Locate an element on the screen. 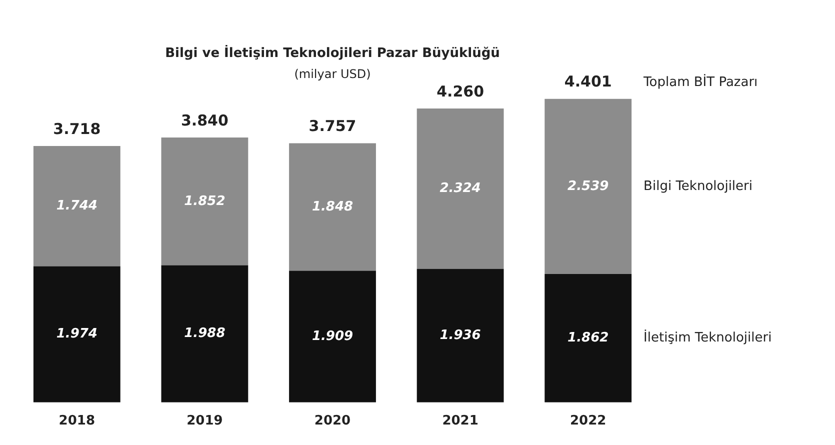 This screenshot has width=835, height=445. data-label: 1.936 is located at coordinates (460, 336).